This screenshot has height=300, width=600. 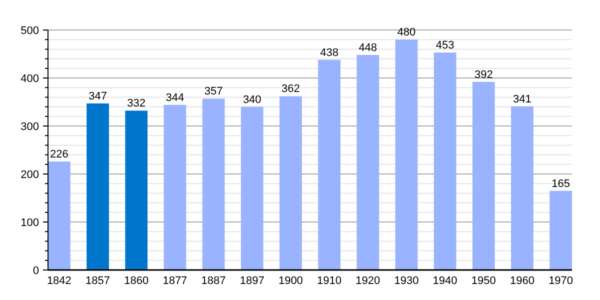 I want to click on y-tick-label: 0, so click(x=35, y=270).